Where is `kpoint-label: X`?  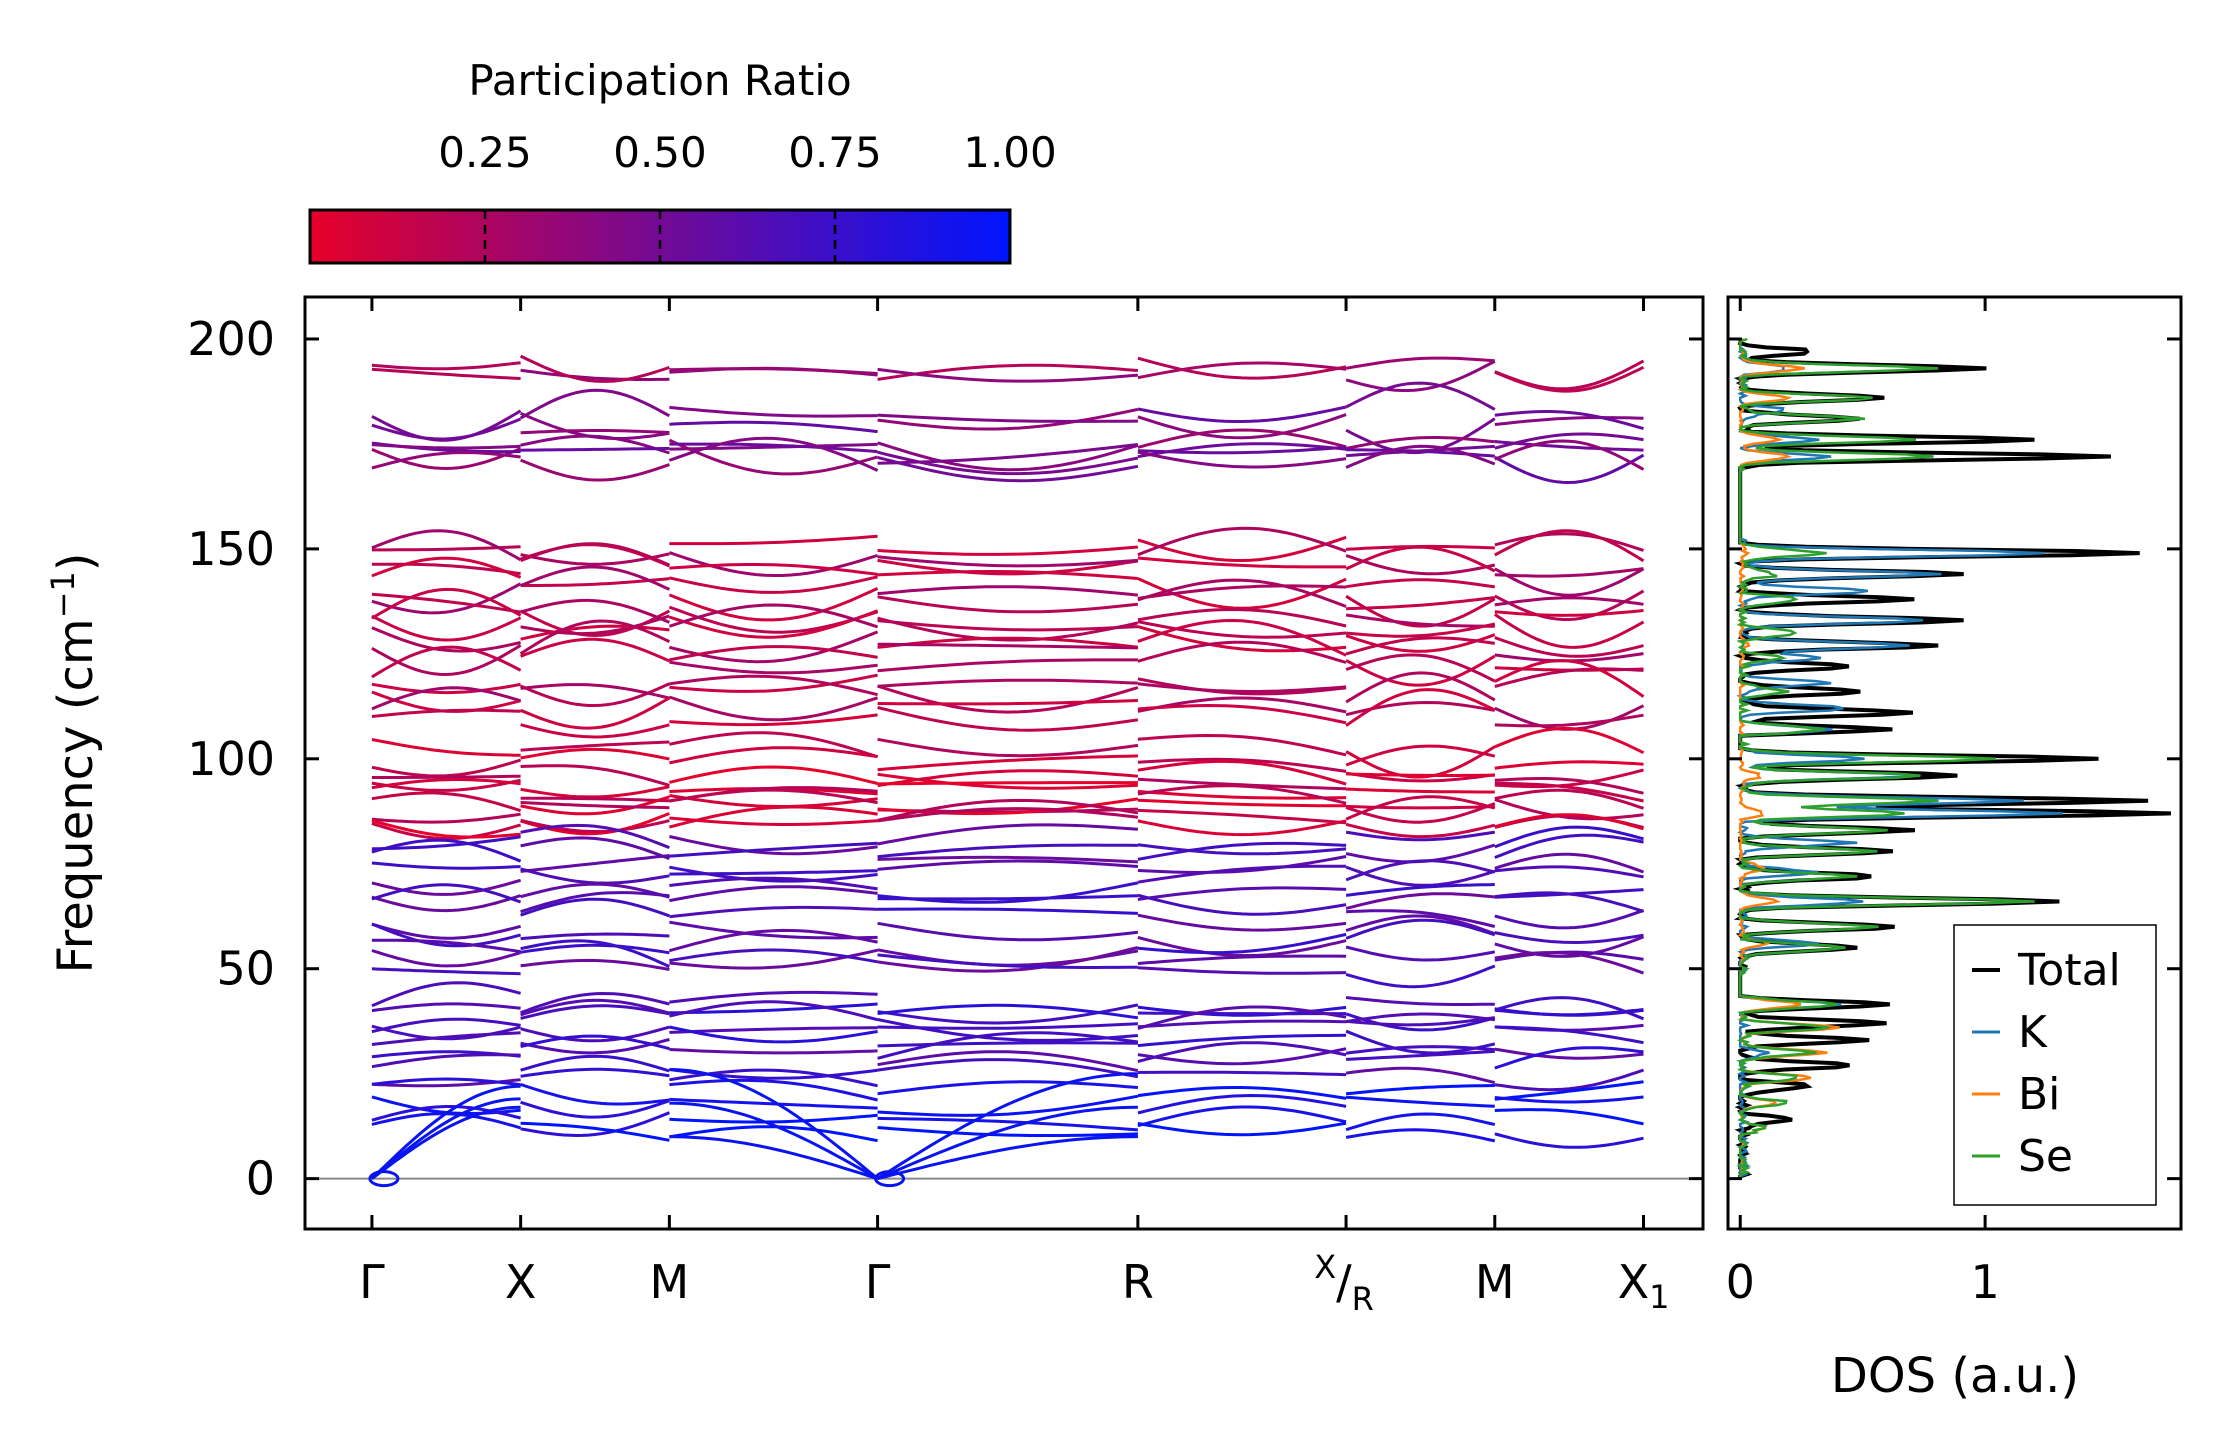 kpoint-label: X is located at coordinates (521, 1282).